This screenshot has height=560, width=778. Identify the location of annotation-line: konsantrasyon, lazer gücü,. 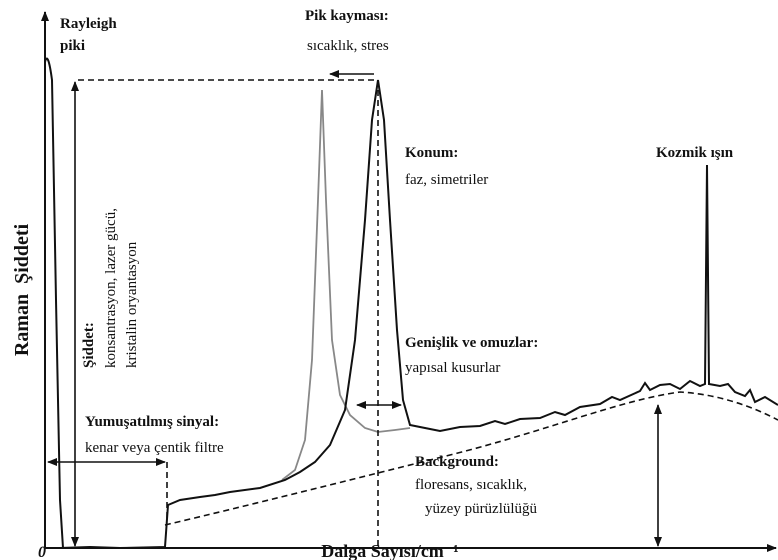
(111, 288).